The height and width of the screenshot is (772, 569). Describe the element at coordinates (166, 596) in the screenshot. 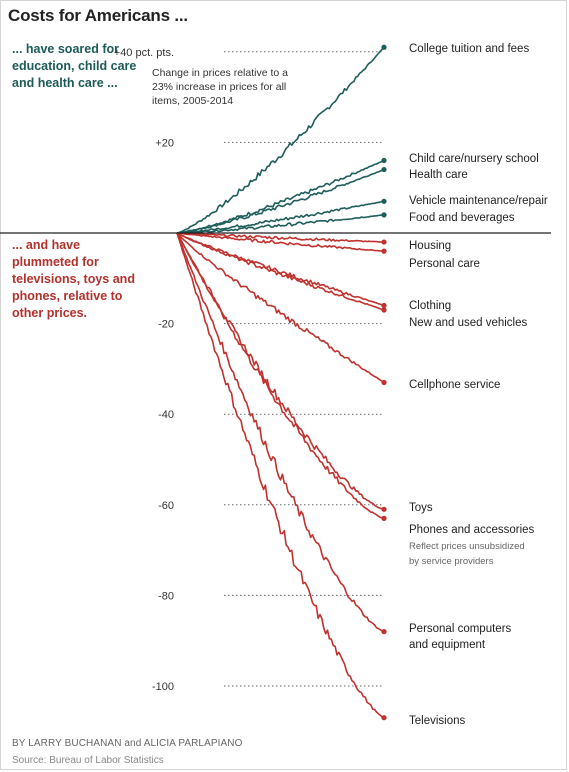

I see `y-tick-label: -80` at that location.